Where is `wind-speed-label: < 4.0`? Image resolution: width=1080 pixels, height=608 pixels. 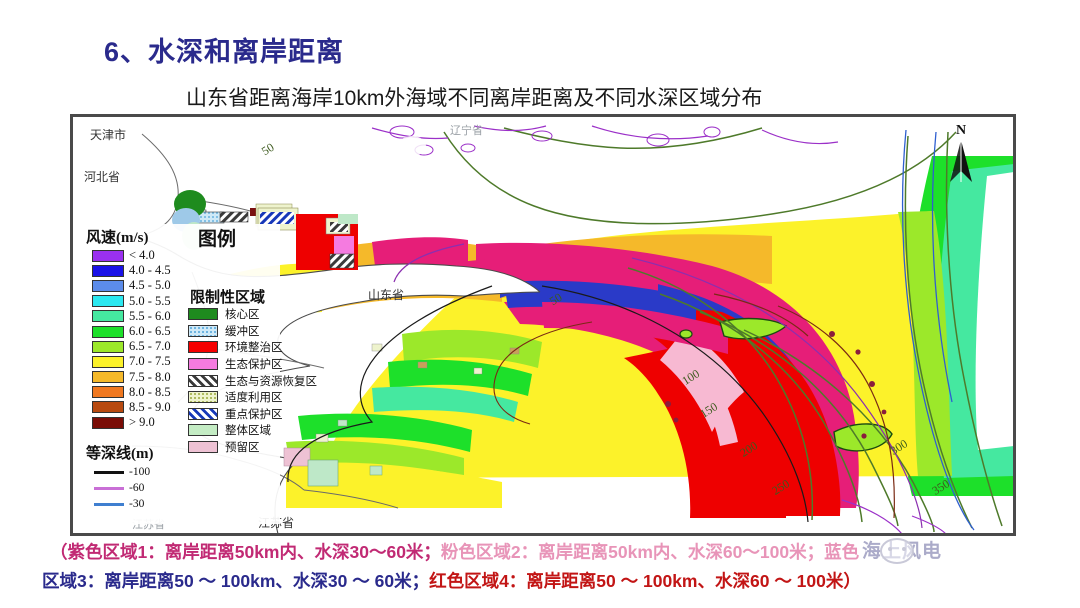
wind-speed-label: < 4.0 is located at coordinates (142, 255).